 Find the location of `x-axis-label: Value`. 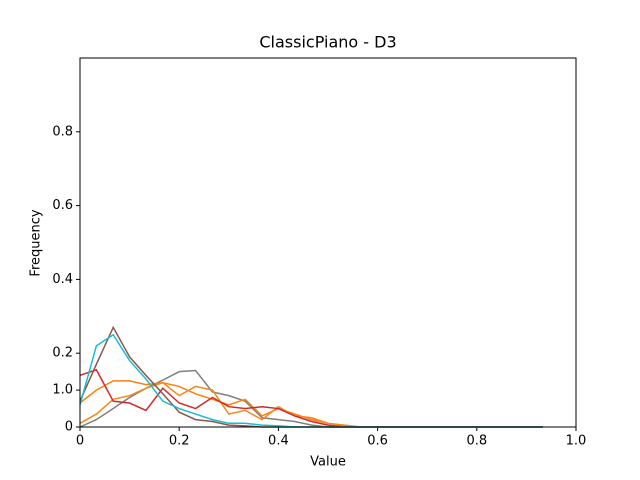

x-axis-label: Value is located at coordinates (328, 462).